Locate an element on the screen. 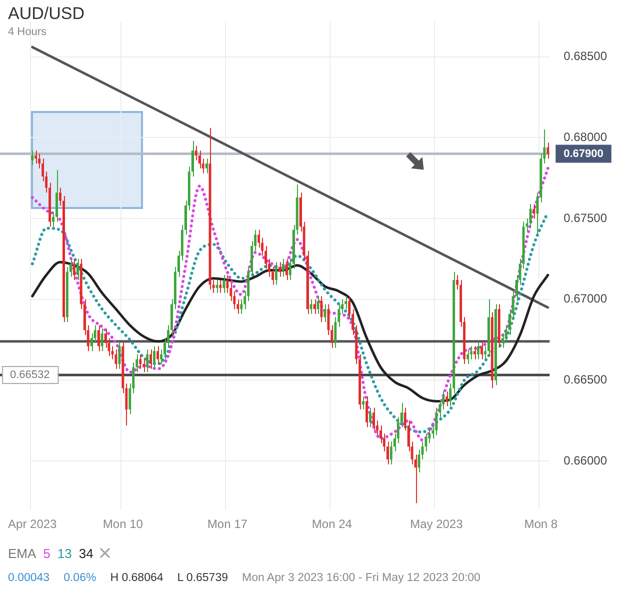 The height and width of the screenshot is (597, 625). x-tick-label: Mon 24 is located at coordinates (332, 524).